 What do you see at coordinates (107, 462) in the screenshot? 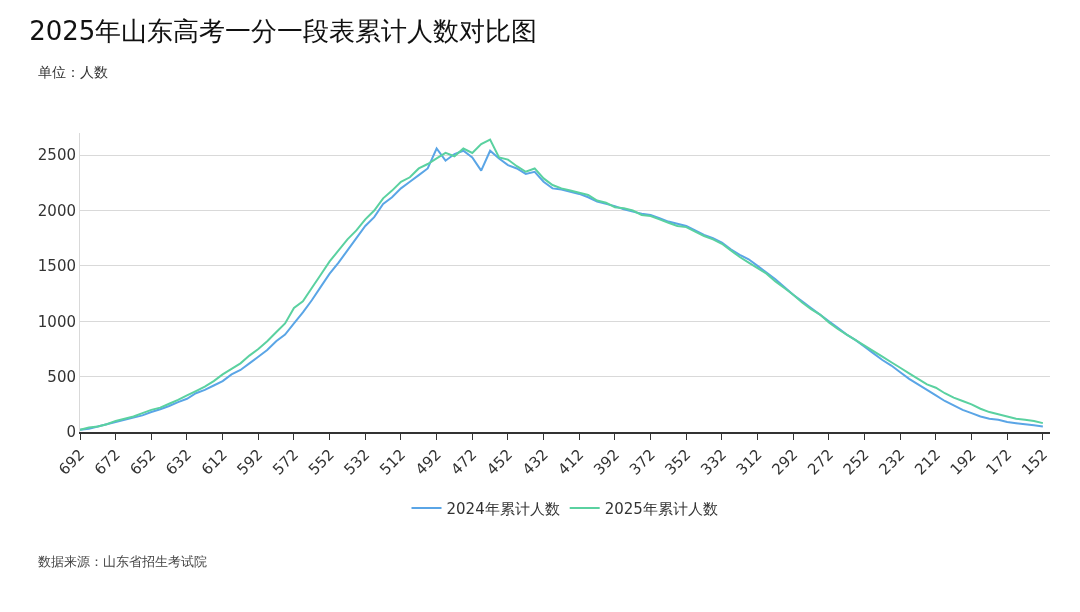
I see `x-tick-label: 672` at bounding box center [107, 462].